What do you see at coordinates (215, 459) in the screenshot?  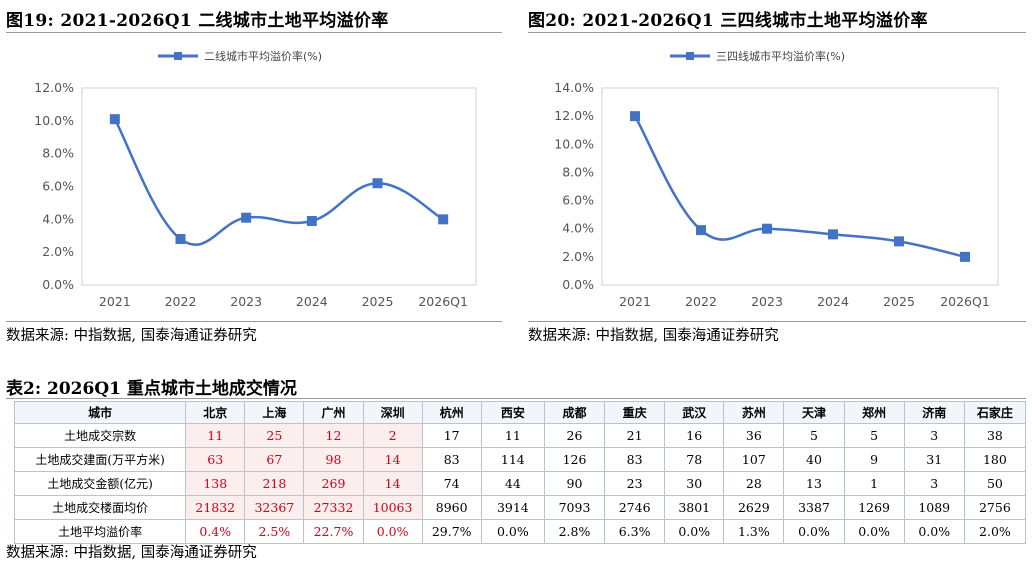 I see `table-cell: 63` at bounding box center [215, 459].